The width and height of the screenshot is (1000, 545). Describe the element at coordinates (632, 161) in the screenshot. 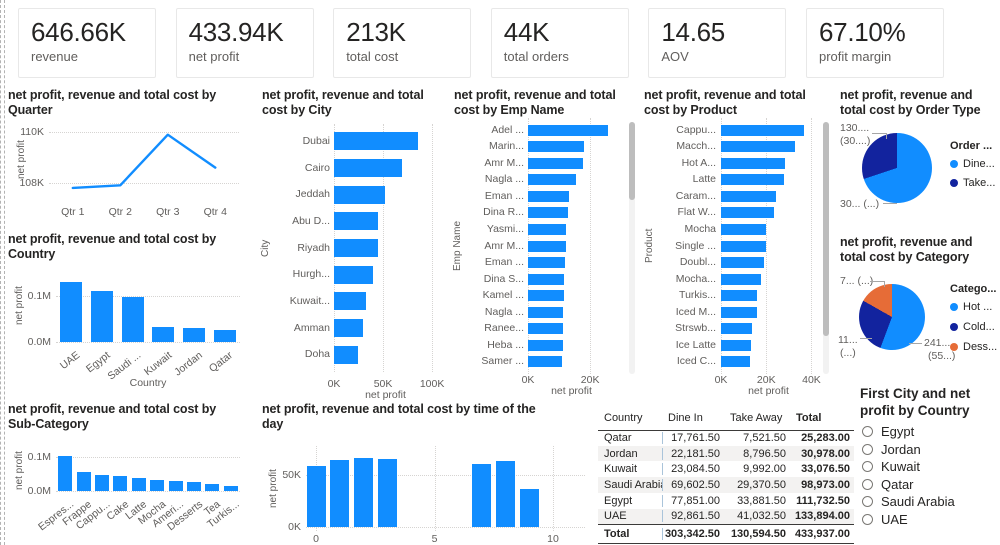

I see `scrollbar-thumb` at that location.